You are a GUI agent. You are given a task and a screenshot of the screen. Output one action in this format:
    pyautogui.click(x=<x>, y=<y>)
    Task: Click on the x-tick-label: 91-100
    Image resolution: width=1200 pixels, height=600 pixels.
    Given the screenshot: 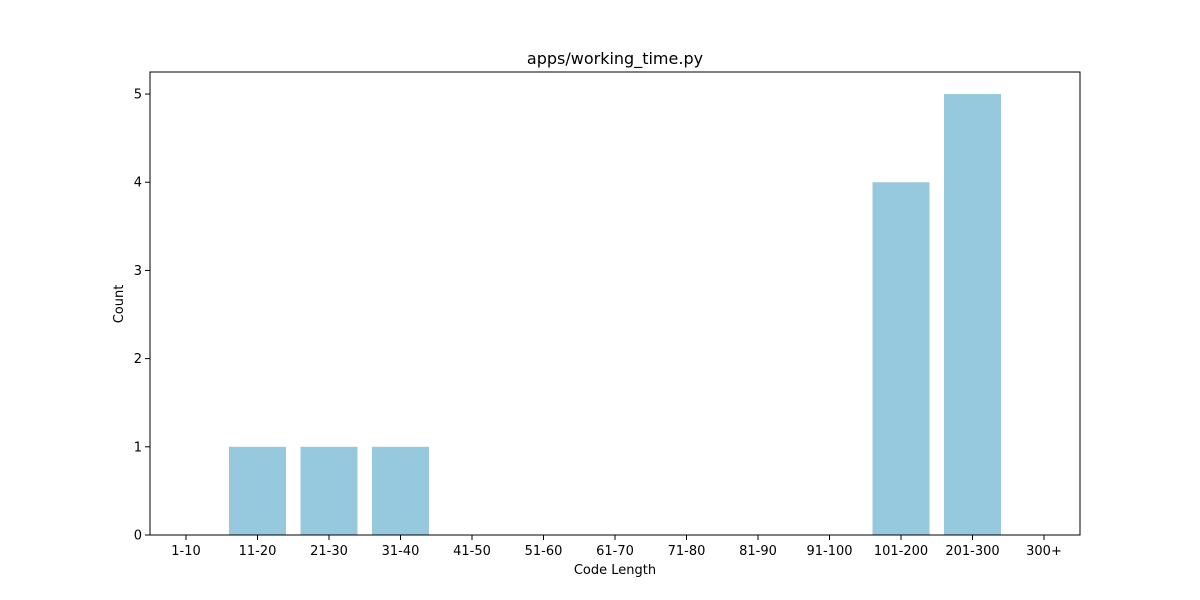 What is the action you would take?
    pyautogui.click(x=829, y=551)
    